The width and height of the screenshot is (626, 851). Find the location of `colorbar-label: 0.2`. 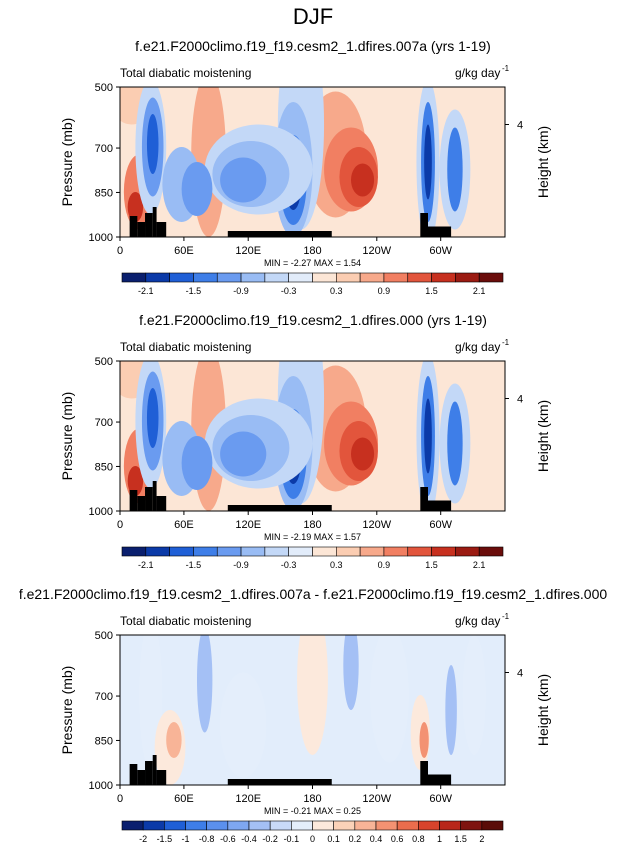

colorbar-label: 0.2 is located at coordinates (355, 839).